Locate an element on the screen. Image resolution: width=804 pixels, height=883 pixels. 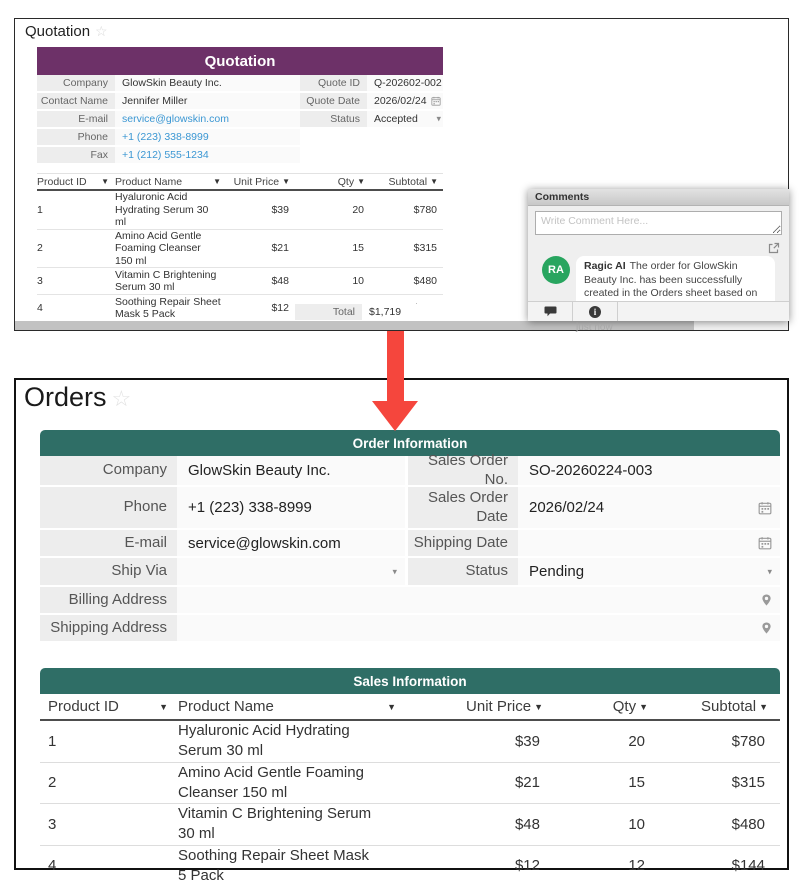
info-tab: i is located at coordinates (595, 311).